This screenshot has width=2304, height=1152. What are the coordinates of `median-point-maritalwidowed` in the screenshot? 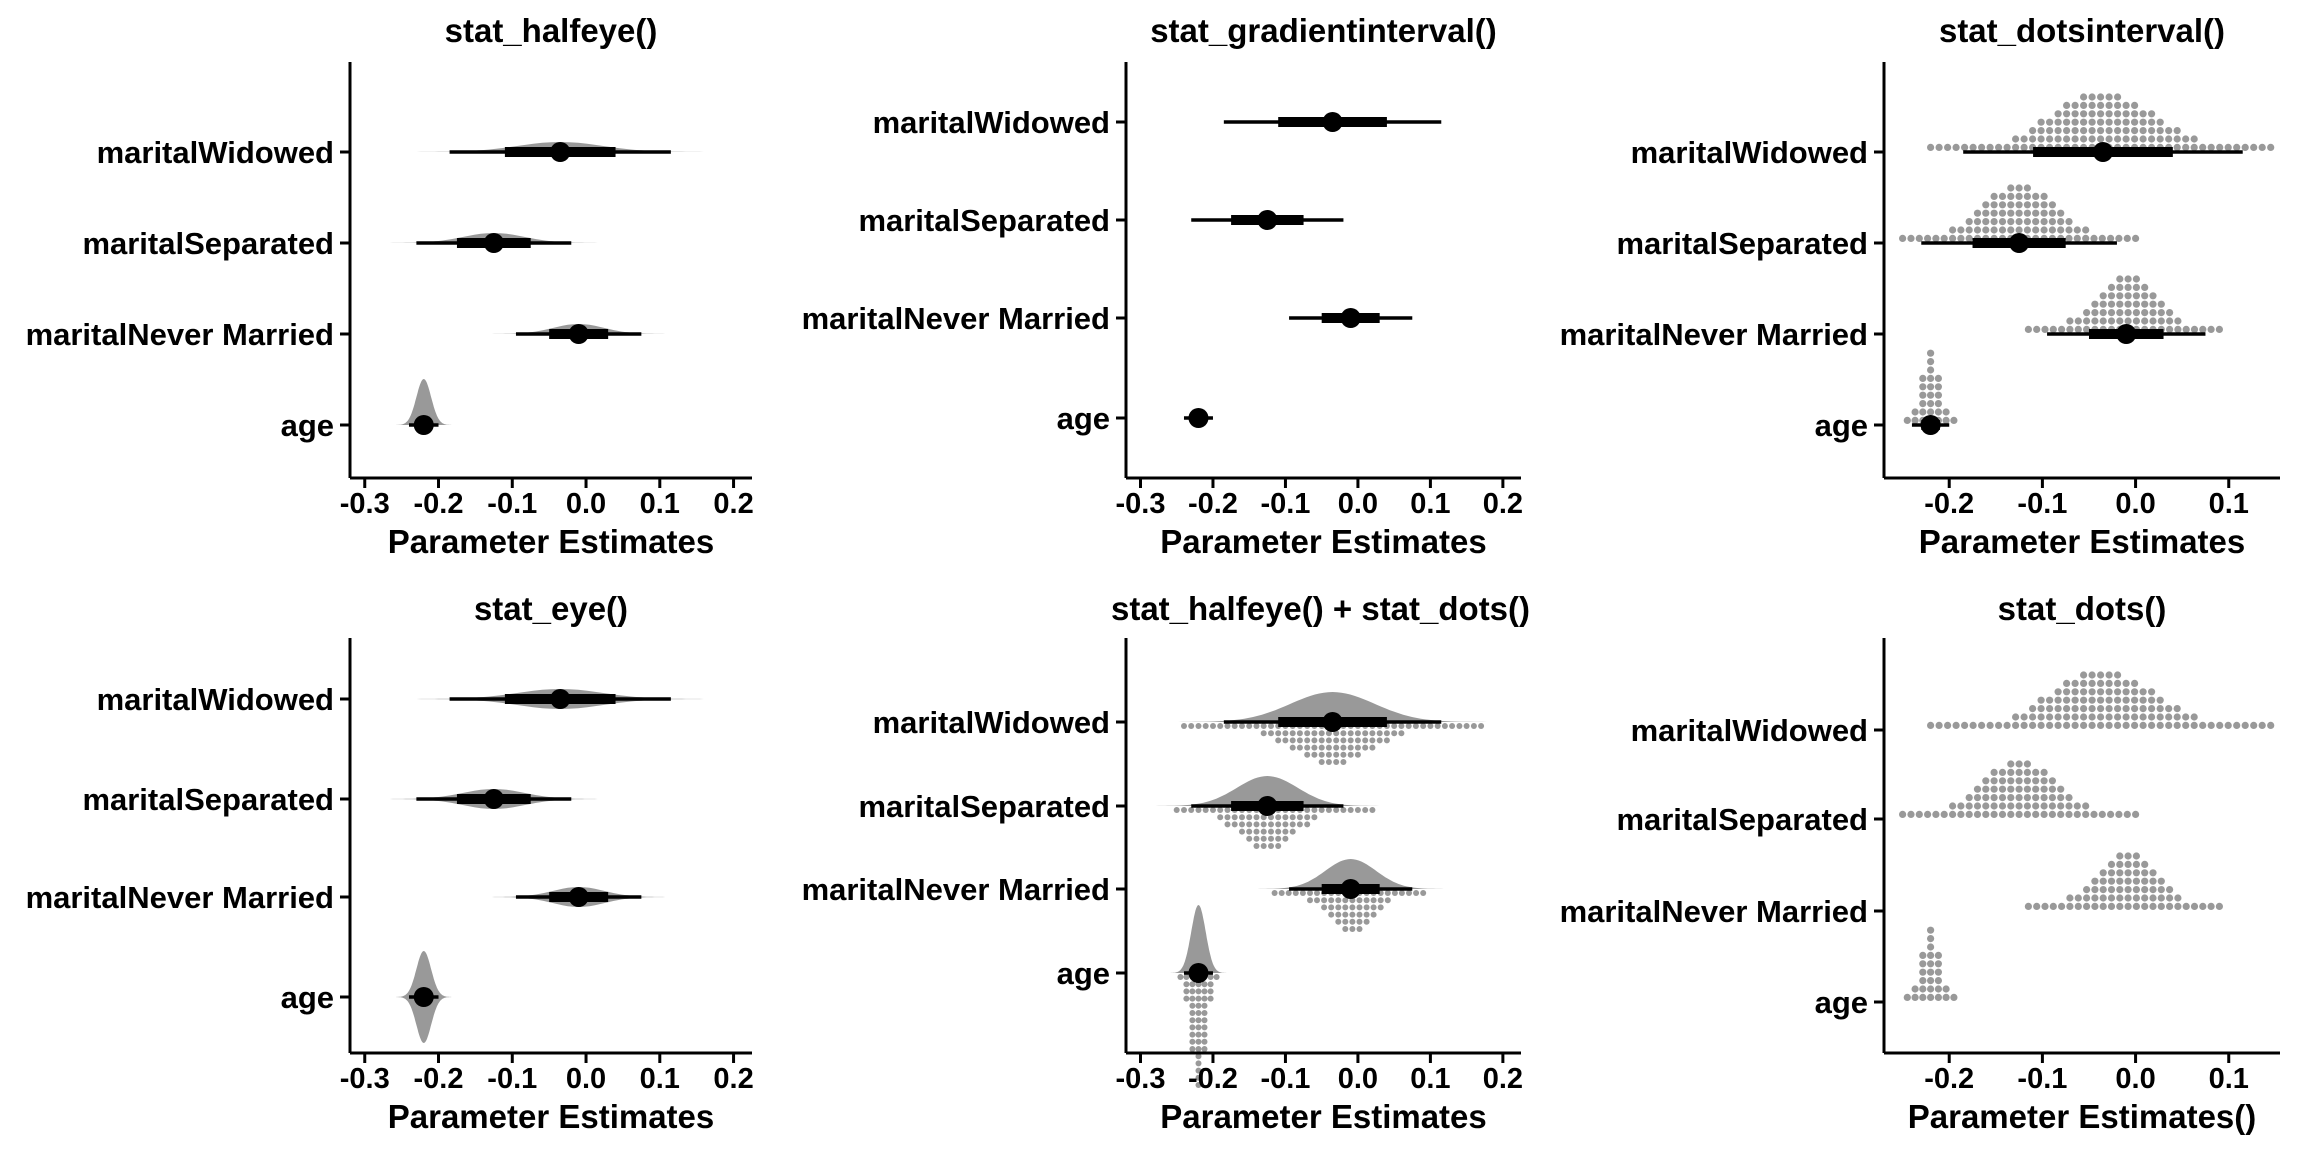 It's located at (1332, 722).